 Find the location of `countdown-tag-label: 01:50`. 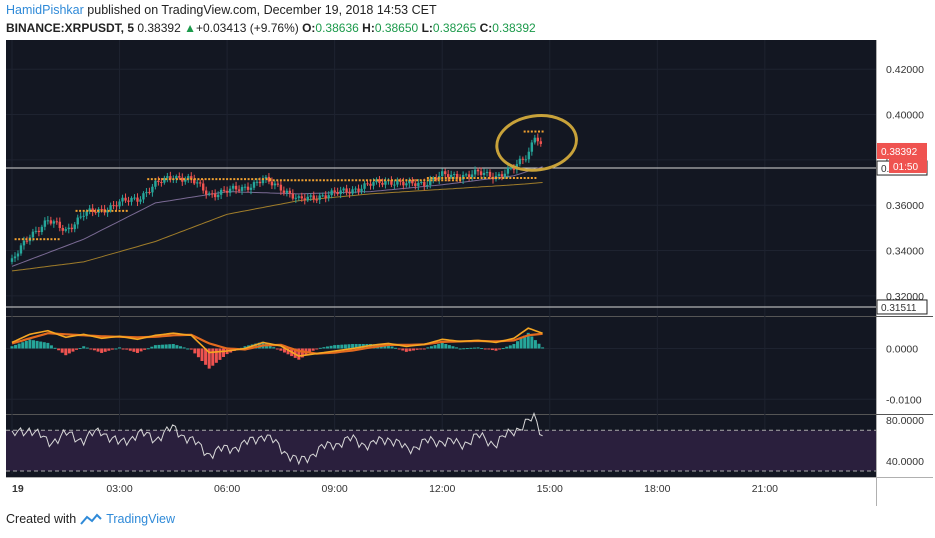

countdown-tag-label: 01:50 is located at coordinates (905, 167).